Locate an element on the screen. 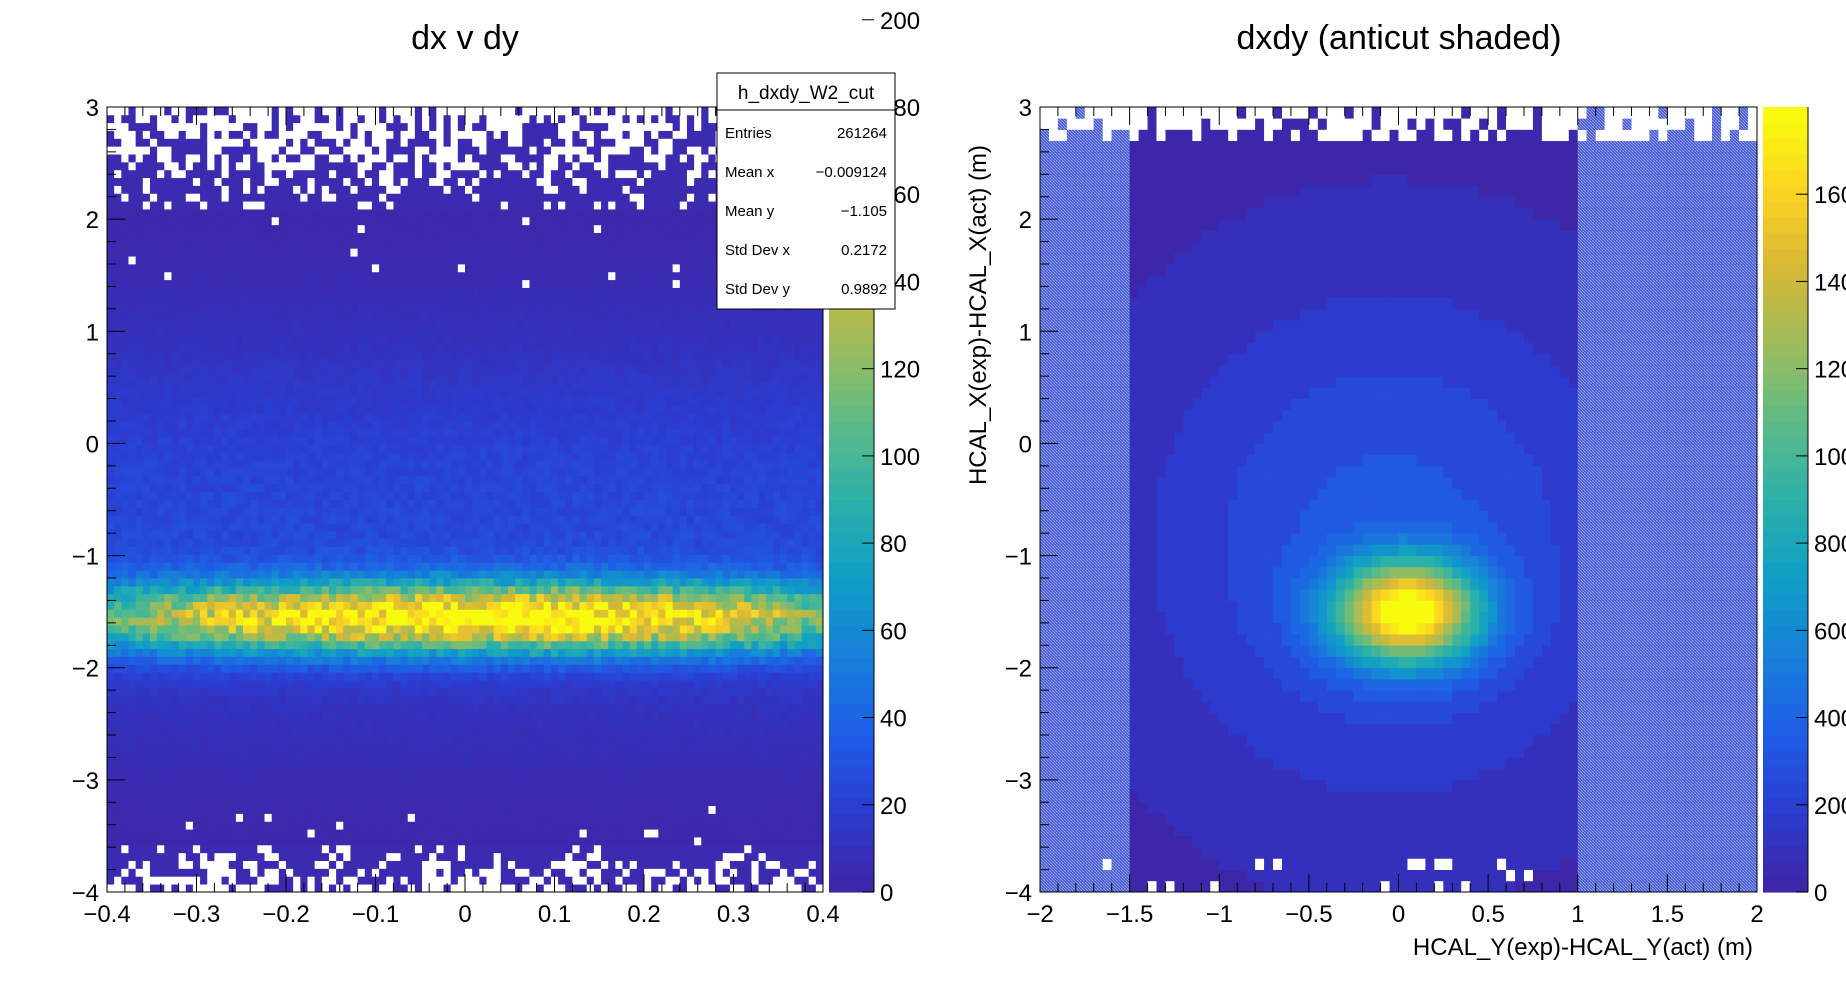 This screenshot has width=1846, height=992. chart-title: dx v dy is located at coordinates (465, 38).